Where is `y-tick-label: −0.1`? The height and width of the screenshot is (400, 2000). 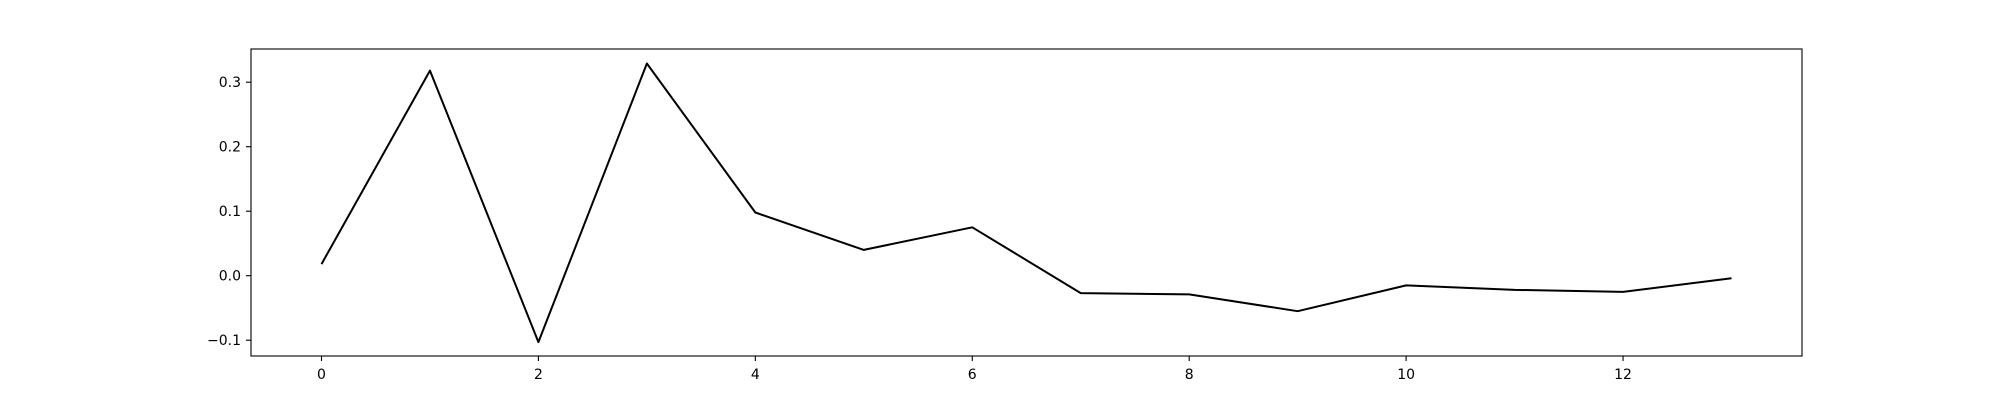 y-tick-label: −0.1 is located at coordinates (224, 341).